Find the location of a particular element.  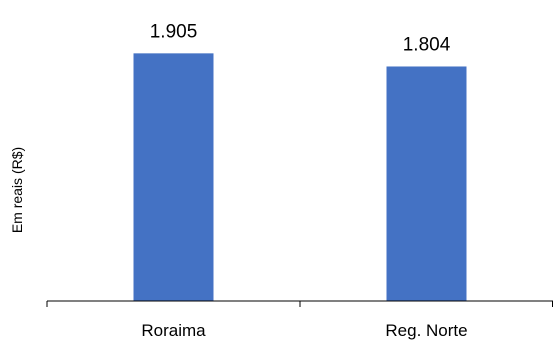

data-label-1: 1.804 is located at coordinates (427, 44).